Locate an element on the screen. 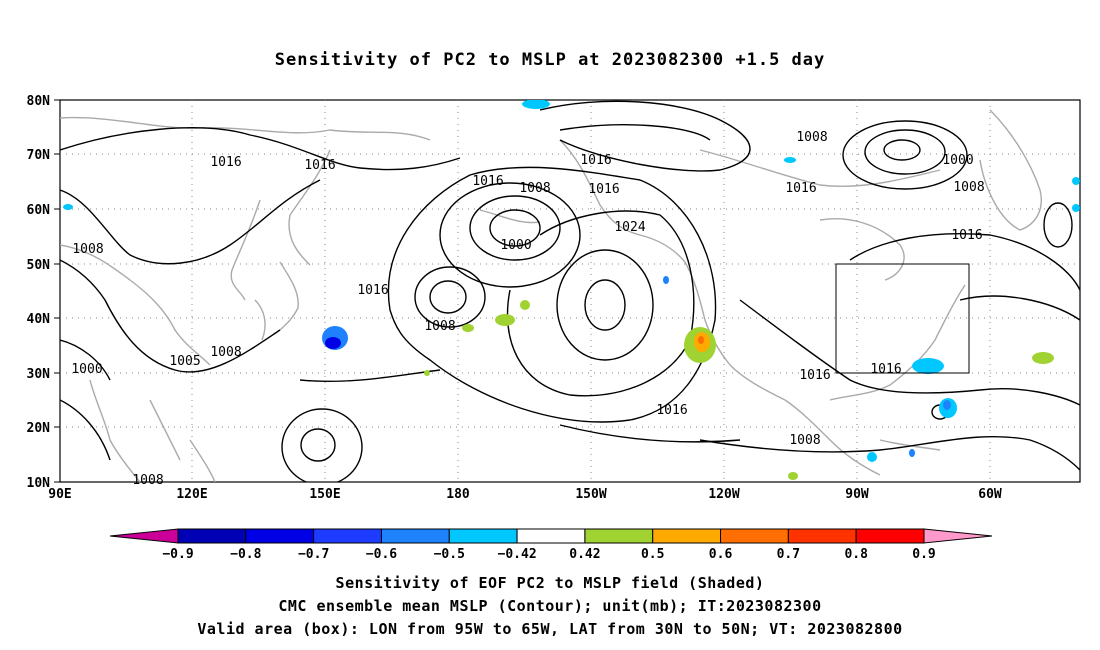 Image resolution: width=1100 pixels, height=650 pixels. colorbar-triangle-low is located at coordinates (144, 536).